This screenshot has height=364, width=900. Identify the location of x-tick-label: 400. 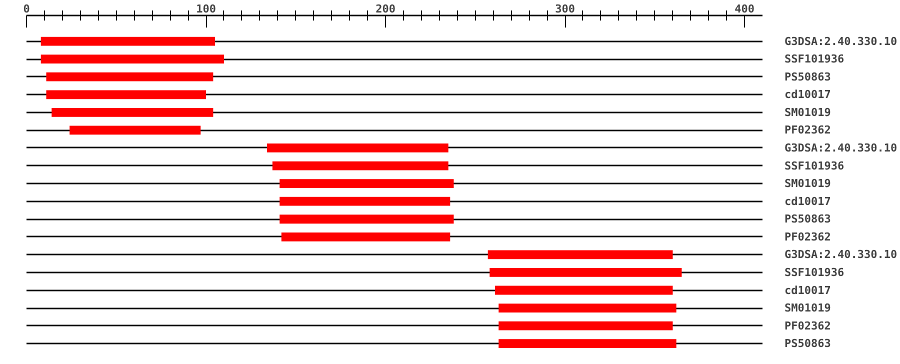
(744, 9).